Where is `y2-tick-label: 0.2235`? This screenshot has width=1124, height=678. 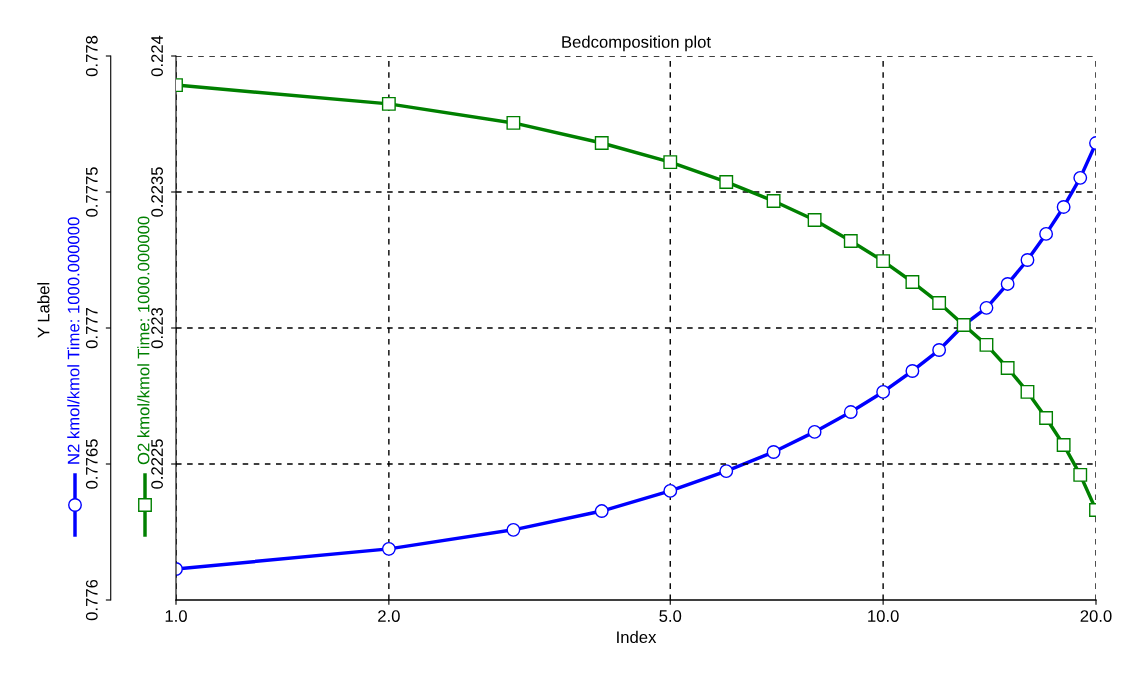 y2-tick-label: 0.2235 is located at coordinates (157, 192).